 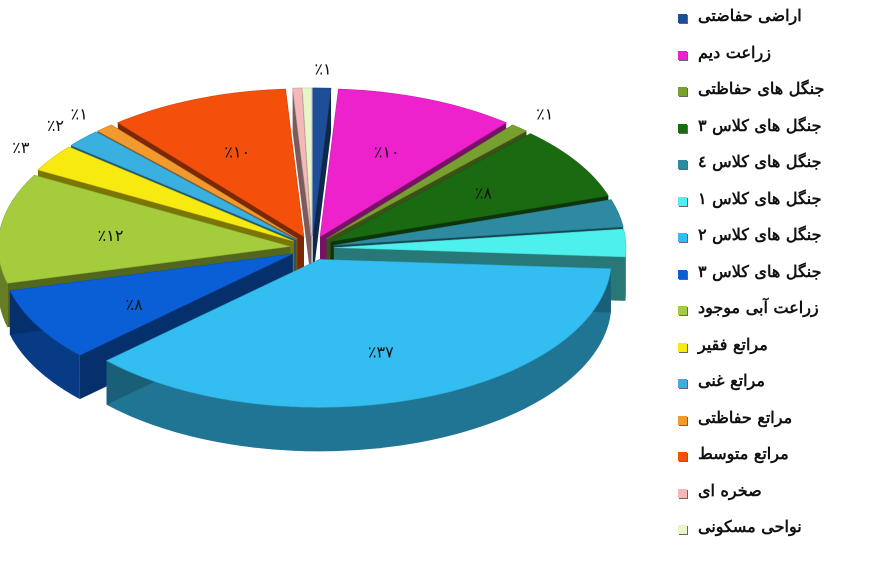 I want to click on legend-label: جنگل های کلاس ۱, so click(x=760, y=198).